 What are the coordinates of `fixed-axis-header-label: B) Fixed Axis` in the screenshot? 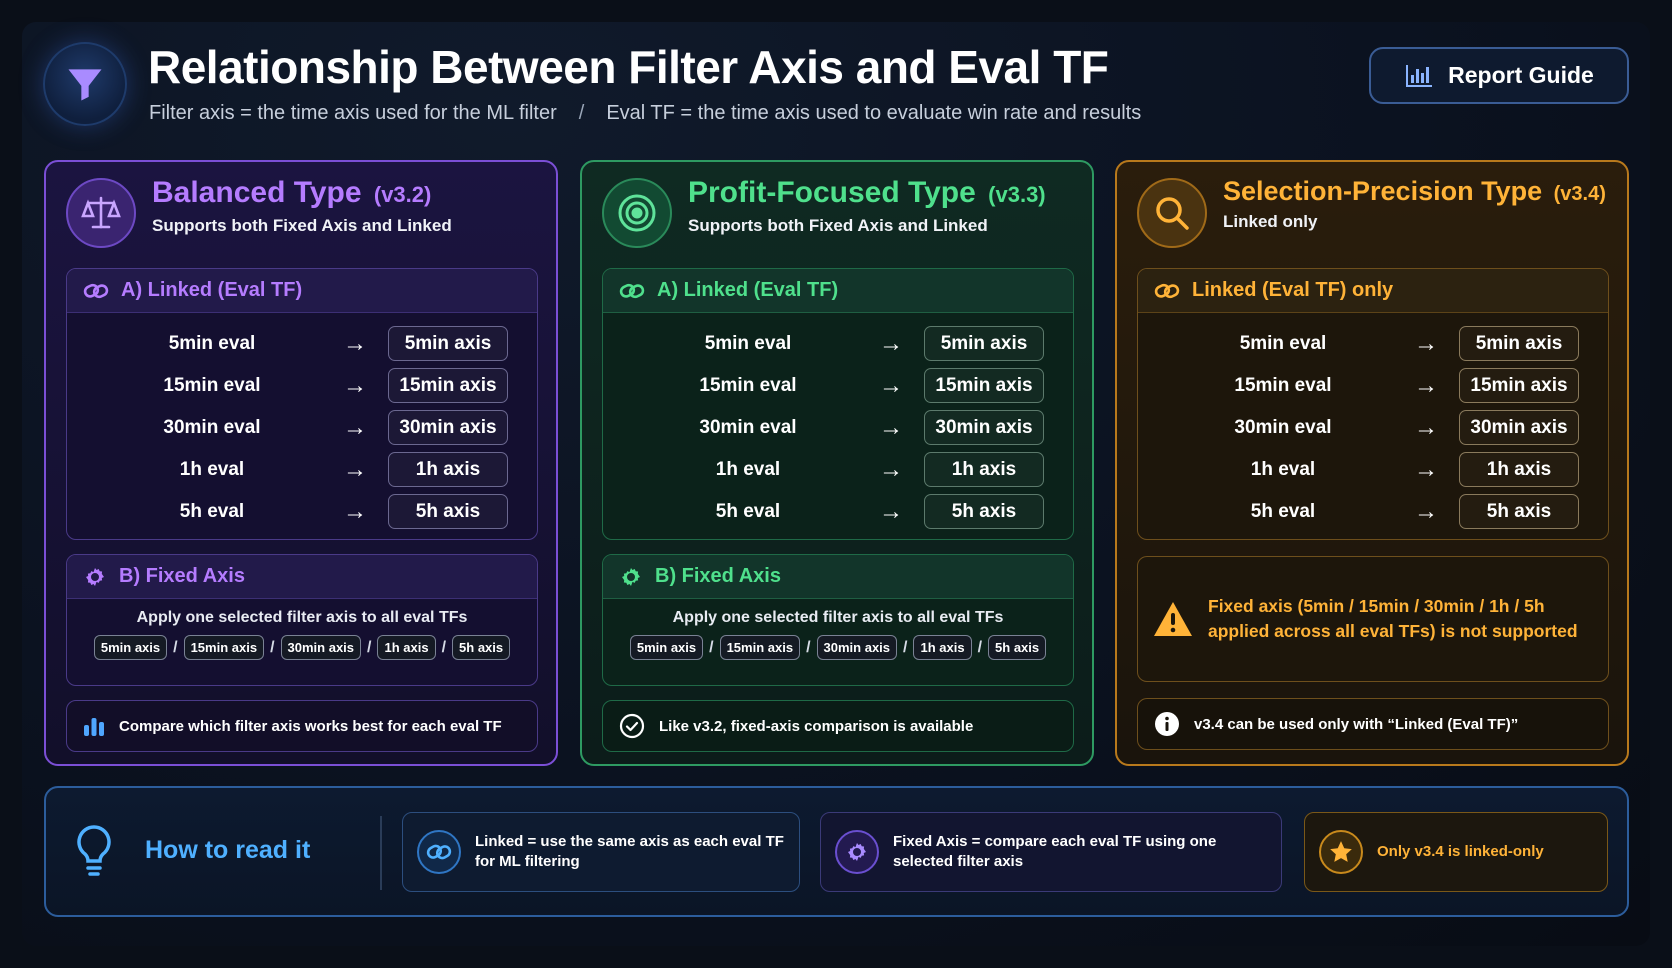 It's located at (182, 576).